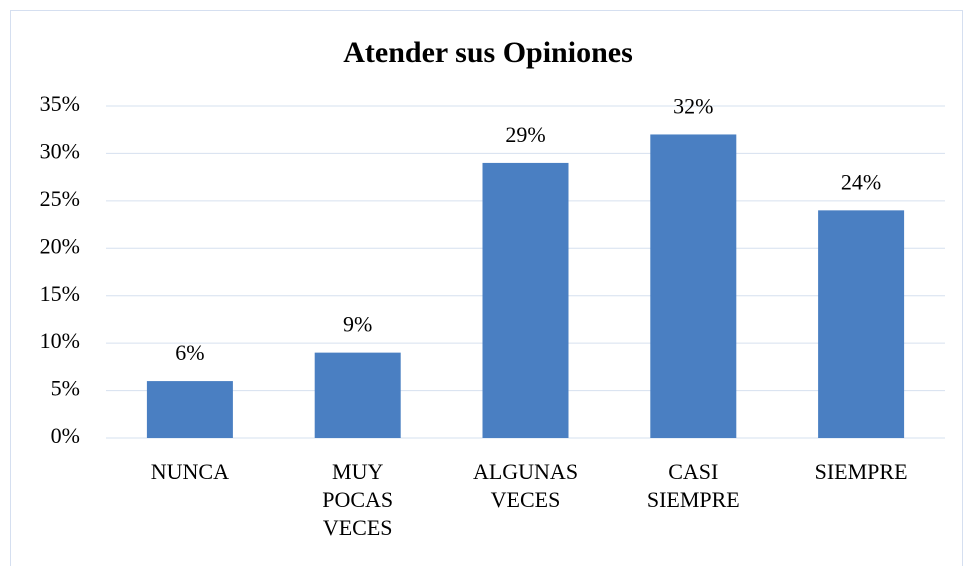 The width and height of the screenshot is (965, 566). Describe the element at coordinates (60, 245) in the screenshot. I see `y-tick-label: 20%` at that location.